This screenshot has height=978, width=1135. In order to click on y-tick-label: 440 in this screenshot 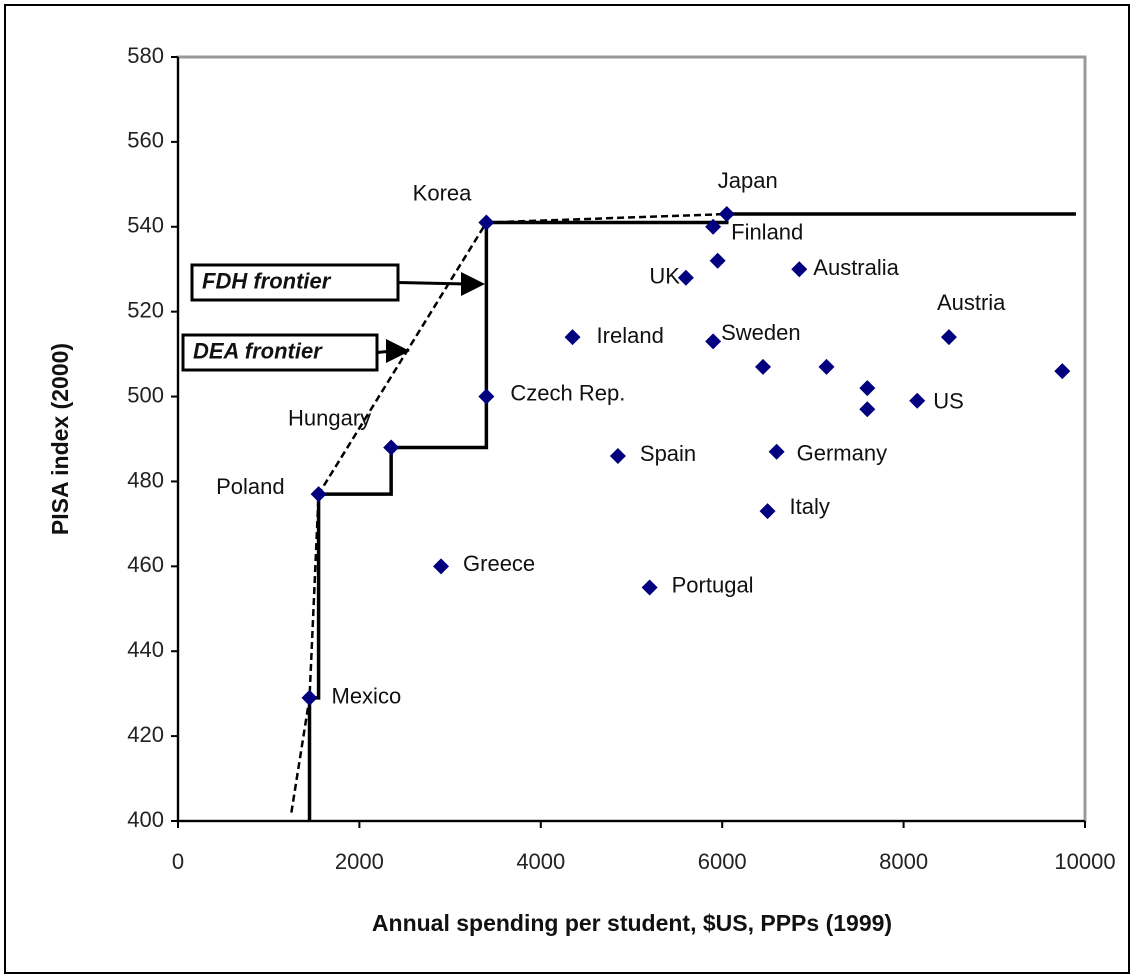, I will do `click(145, 649)`.